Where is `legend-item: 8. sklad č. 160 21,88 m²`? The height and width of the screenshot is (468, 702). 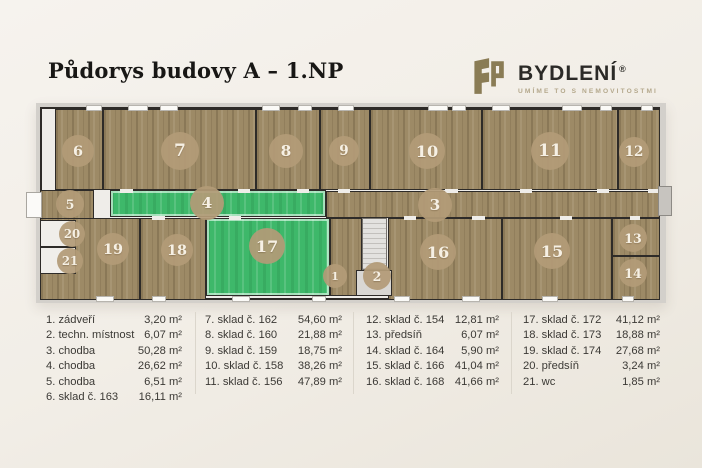
legend-item: 8. sklad č. 160 21,88 m² is located at coordinates (273, 335).